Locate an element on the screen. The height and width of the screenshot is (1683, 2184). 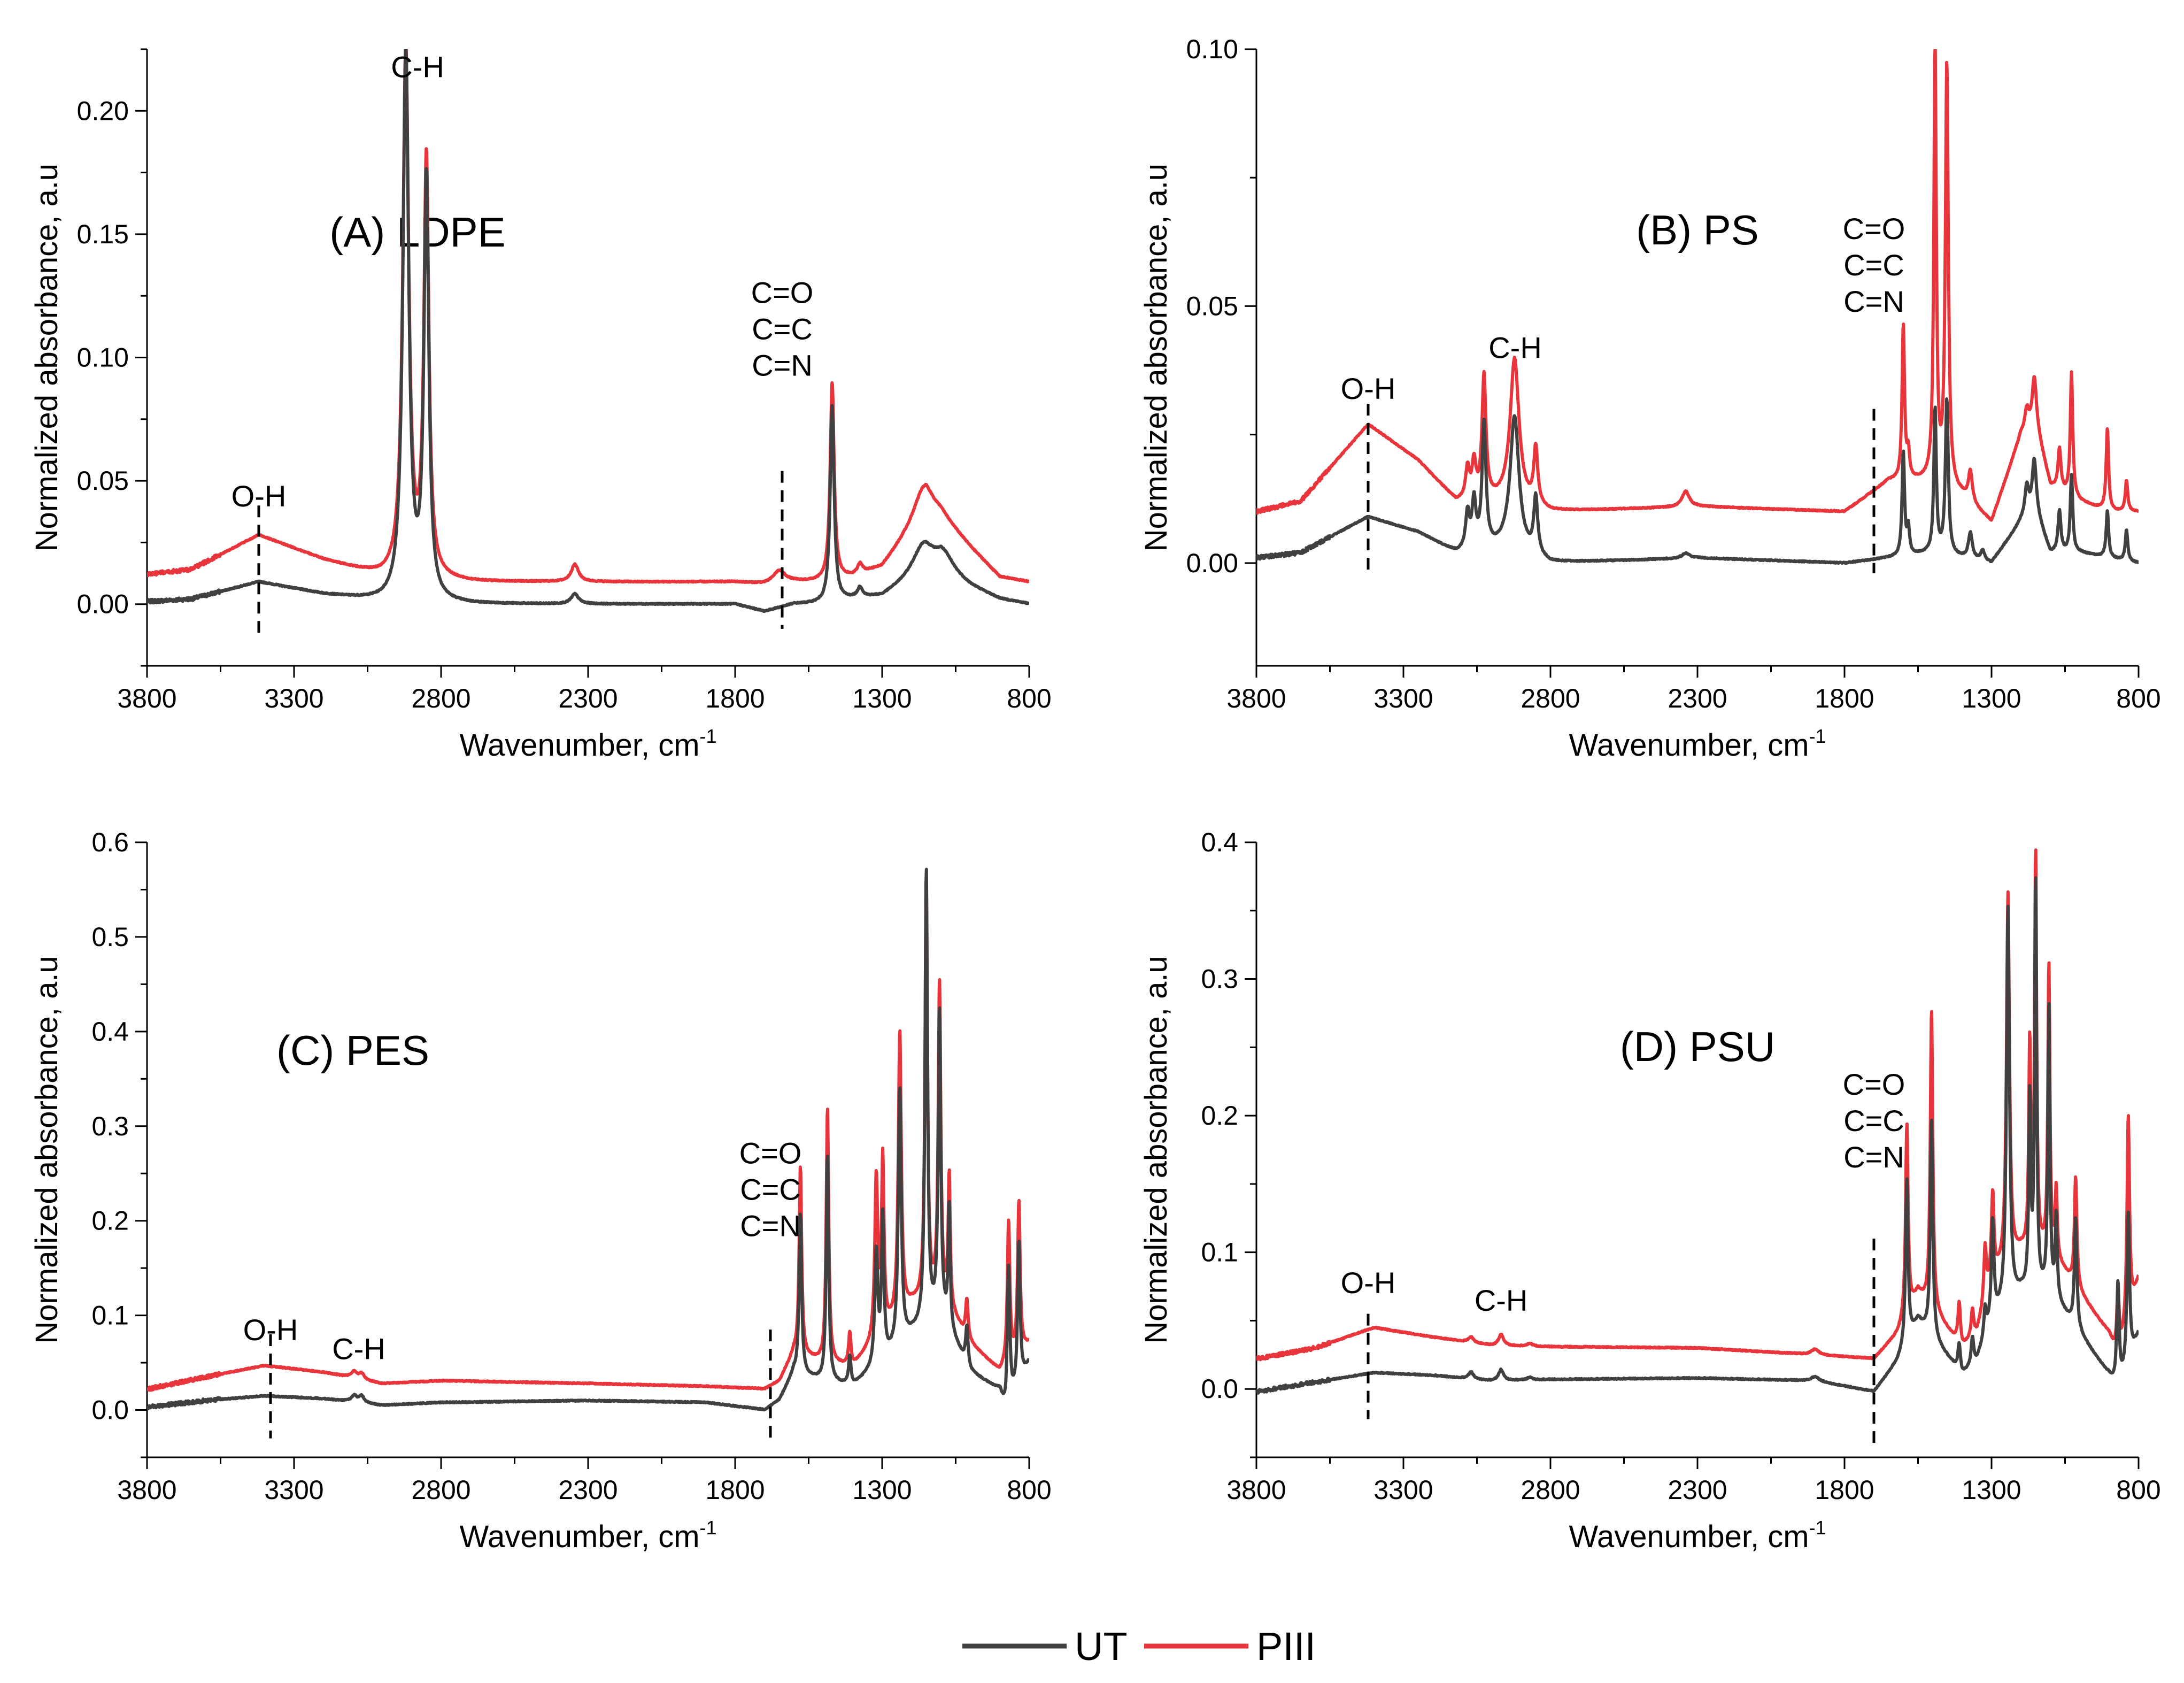
panel-1-annotation-label: C=N is located at coordinates (1874, 301).